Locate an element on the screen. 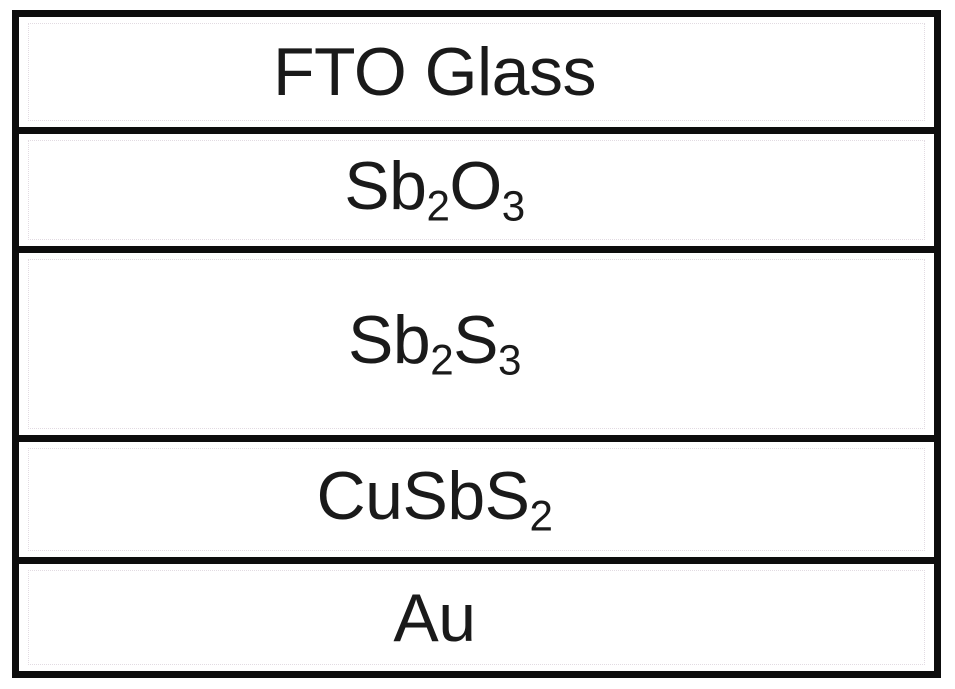 The width and height of the screenshot is (955, 689). layer-label-cusbs2: CuSbS2 is located at coordinates (477, 500).